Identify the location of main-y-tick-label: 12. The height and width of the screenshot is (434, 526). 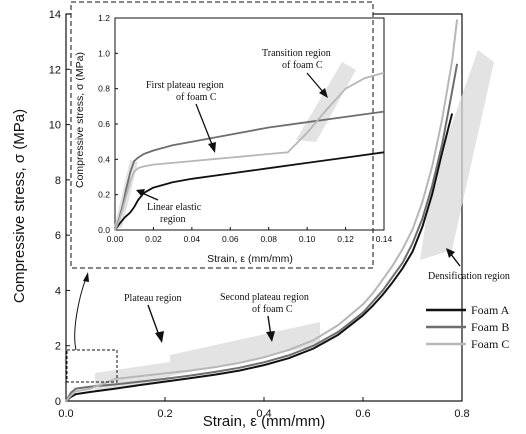
(55, 70).